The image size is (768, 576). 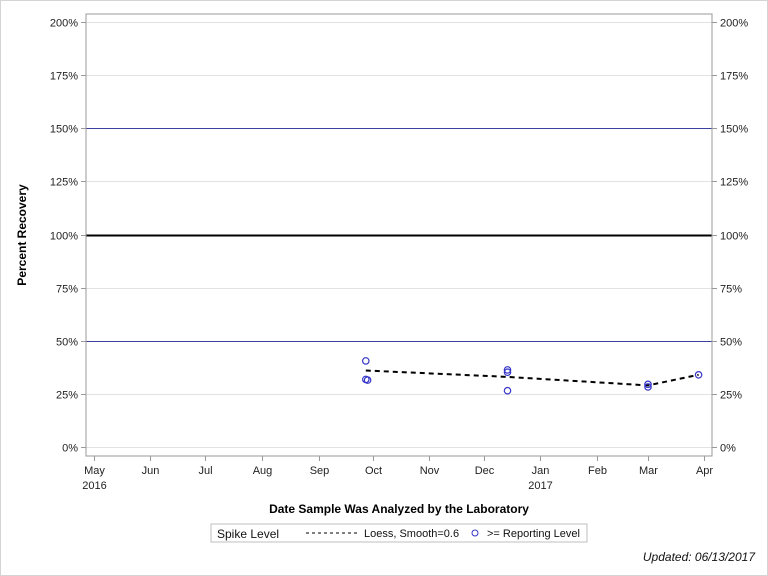 What do you see at coordinates (411, 534) in the screenshot?
I see `legend-loess-label: Loess, Smooth=0.6` at bounding box center [411, 534].